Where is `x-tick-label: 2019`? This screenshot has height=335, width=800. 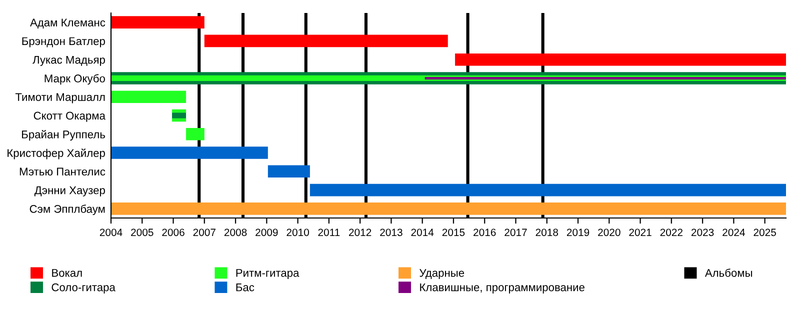 x-tick-label: 2019 is located at coordinates (578, 232).